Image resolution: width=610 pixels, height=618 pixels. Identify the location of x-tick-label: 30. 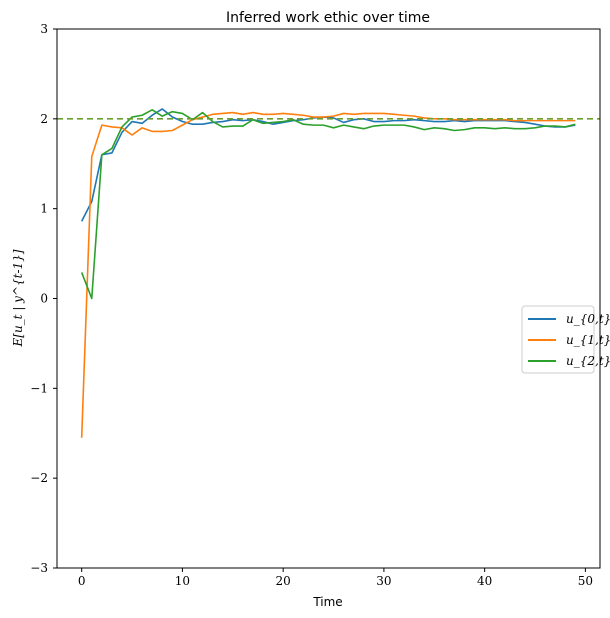
(383, 581).